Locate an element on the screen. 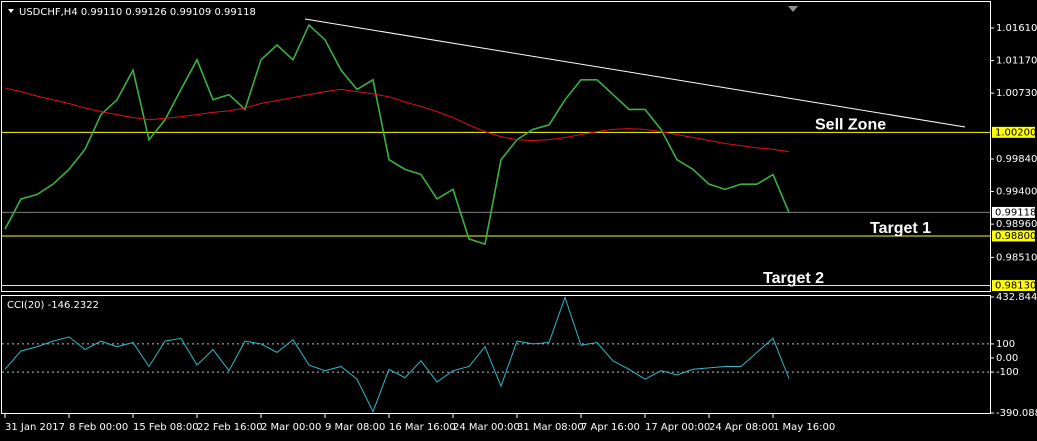  x-tick-label: 22 Feb 16:00 is located at coordinates (230, 427).